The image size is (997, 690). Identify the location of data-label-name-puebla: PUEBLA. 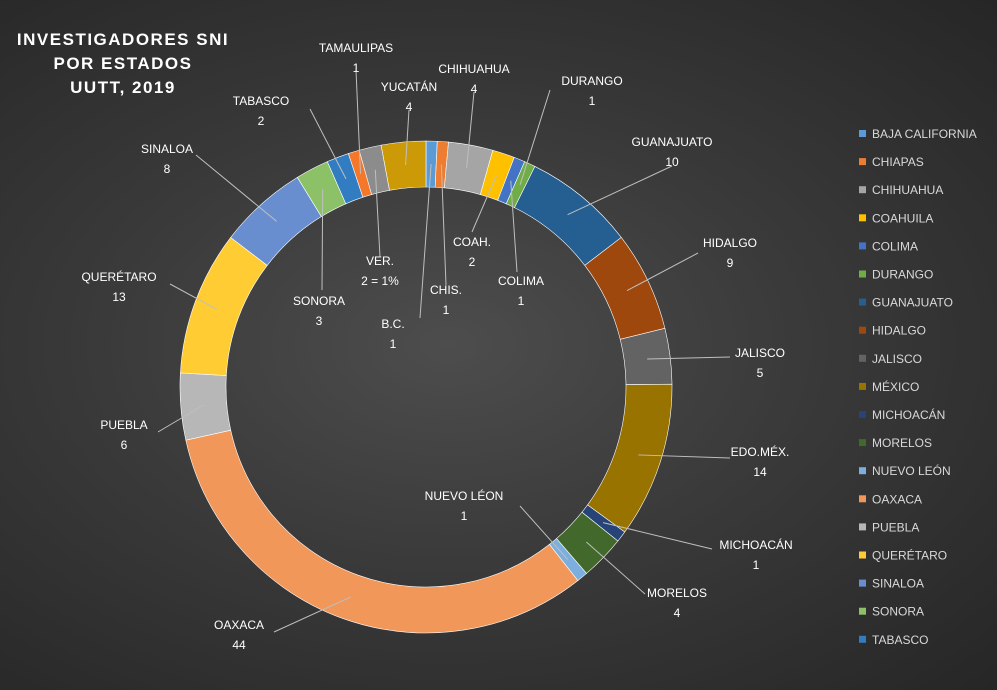
(123, 425).